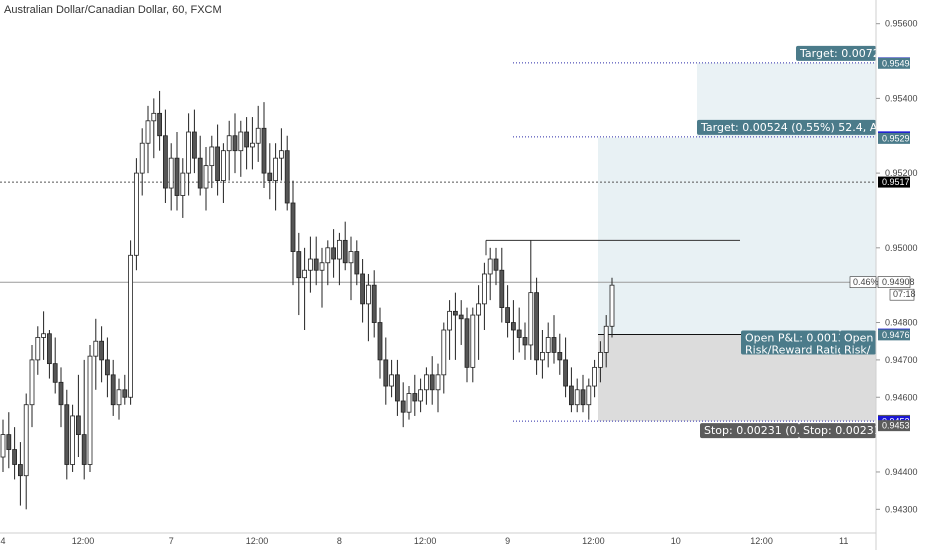  Describe the element at coordinates (676, 541) in the screenshot. I see `x-tick-label: 10` at that location.